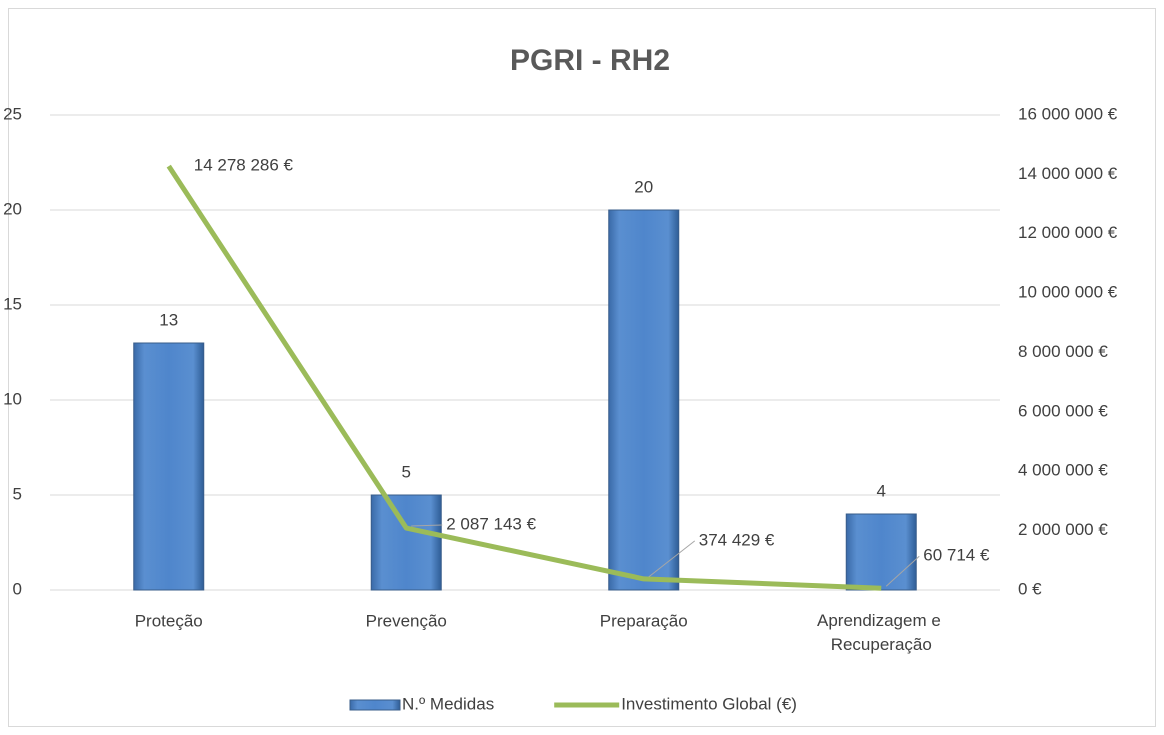 This screenshot has width=1164, height=735. Describe the element at coordinates (1068, 292) in the screenshot. I see `y2-tick-label: 10 000 000 €` at that location.